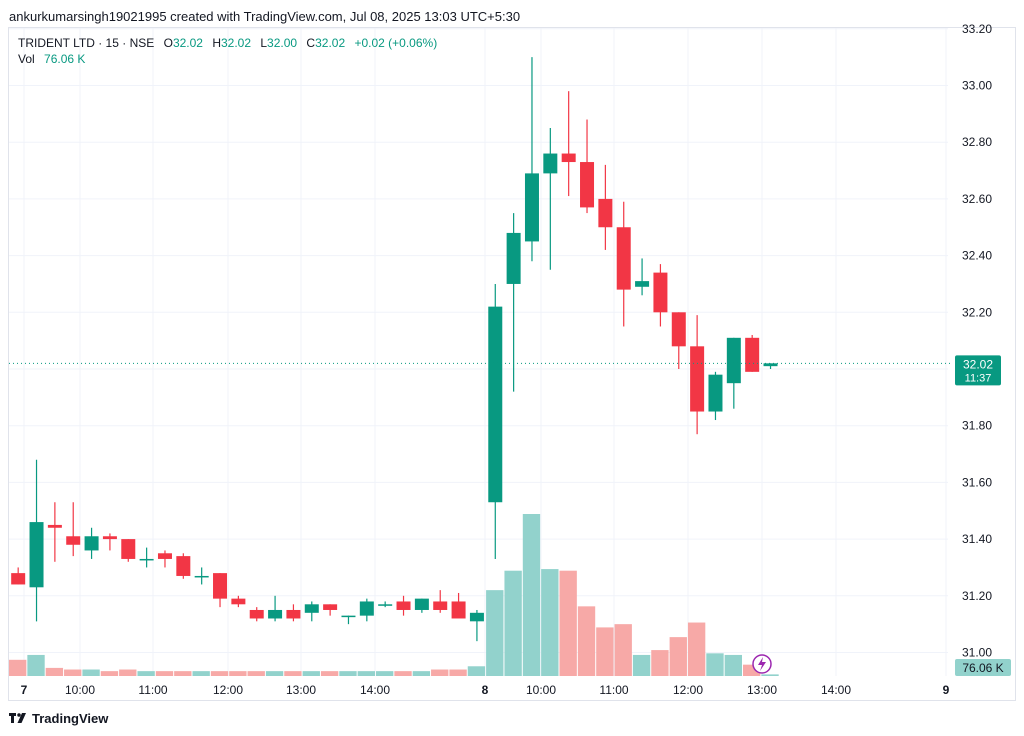 The width and height of the screenshot is (1024, 736). What do you see at coordinates (86, 43) in the screenshot?
I see `symbol-name: TRIDENT LTD · 15 · NSE` at bounding box center [86, 43].